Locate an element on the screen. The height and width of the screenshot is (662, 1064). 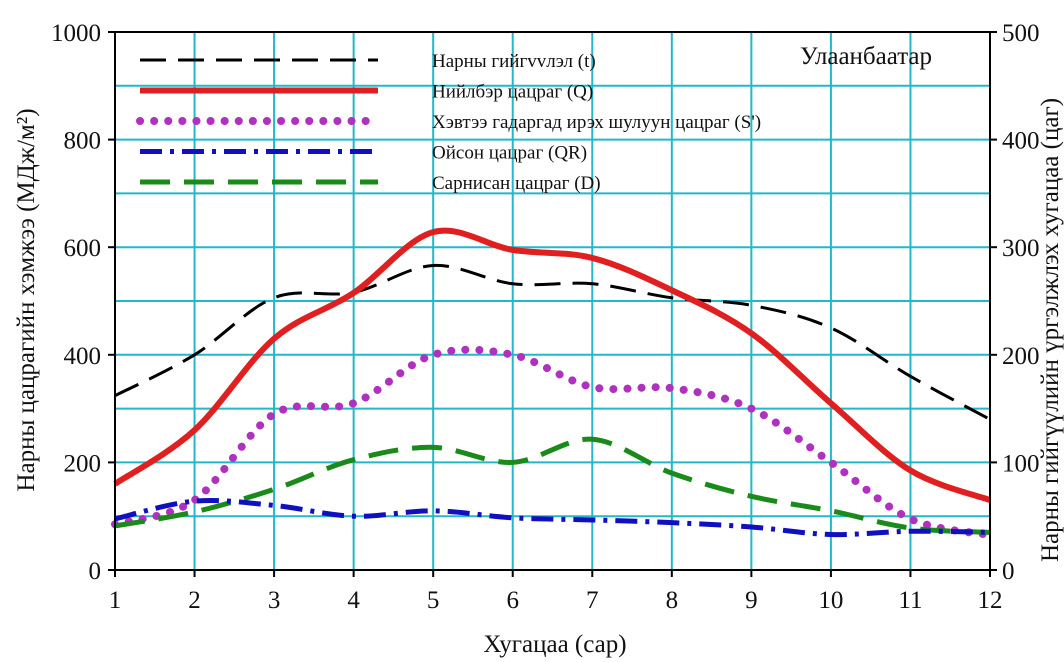
legend-label: Нарны гийгvvлэл (t) is located at coordinates (514, 61).